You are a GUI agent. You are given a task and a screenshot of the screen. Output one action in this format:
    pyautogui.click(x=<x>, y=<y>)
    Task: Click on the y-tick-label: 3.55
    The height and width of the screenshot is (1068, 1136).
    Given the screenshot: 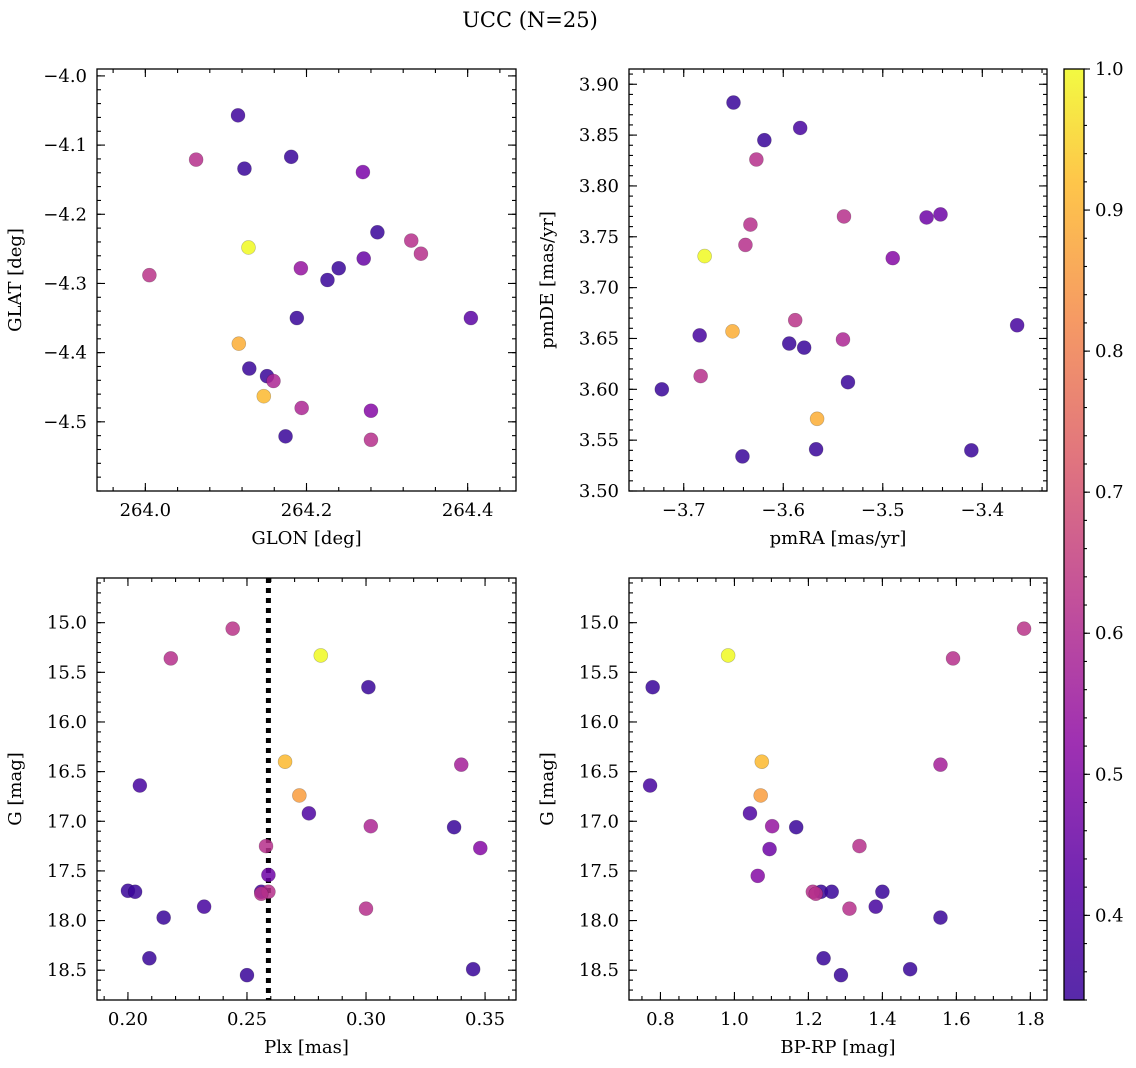 What is the action you would take?
    pyautogui.click(x=599, y=440)
    